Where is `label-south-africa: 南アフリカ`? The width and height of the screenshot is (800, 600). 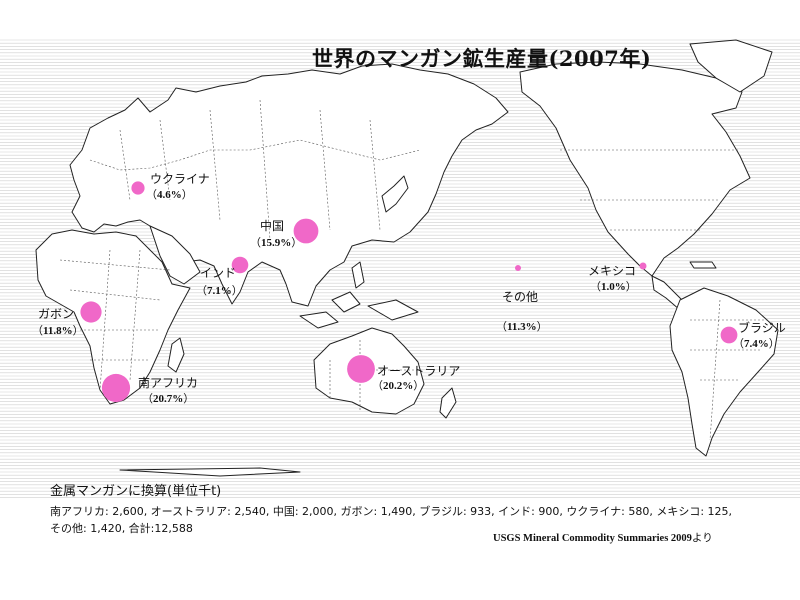
label-south-africa: 南アフリカ is located at coordinates (168, 383).